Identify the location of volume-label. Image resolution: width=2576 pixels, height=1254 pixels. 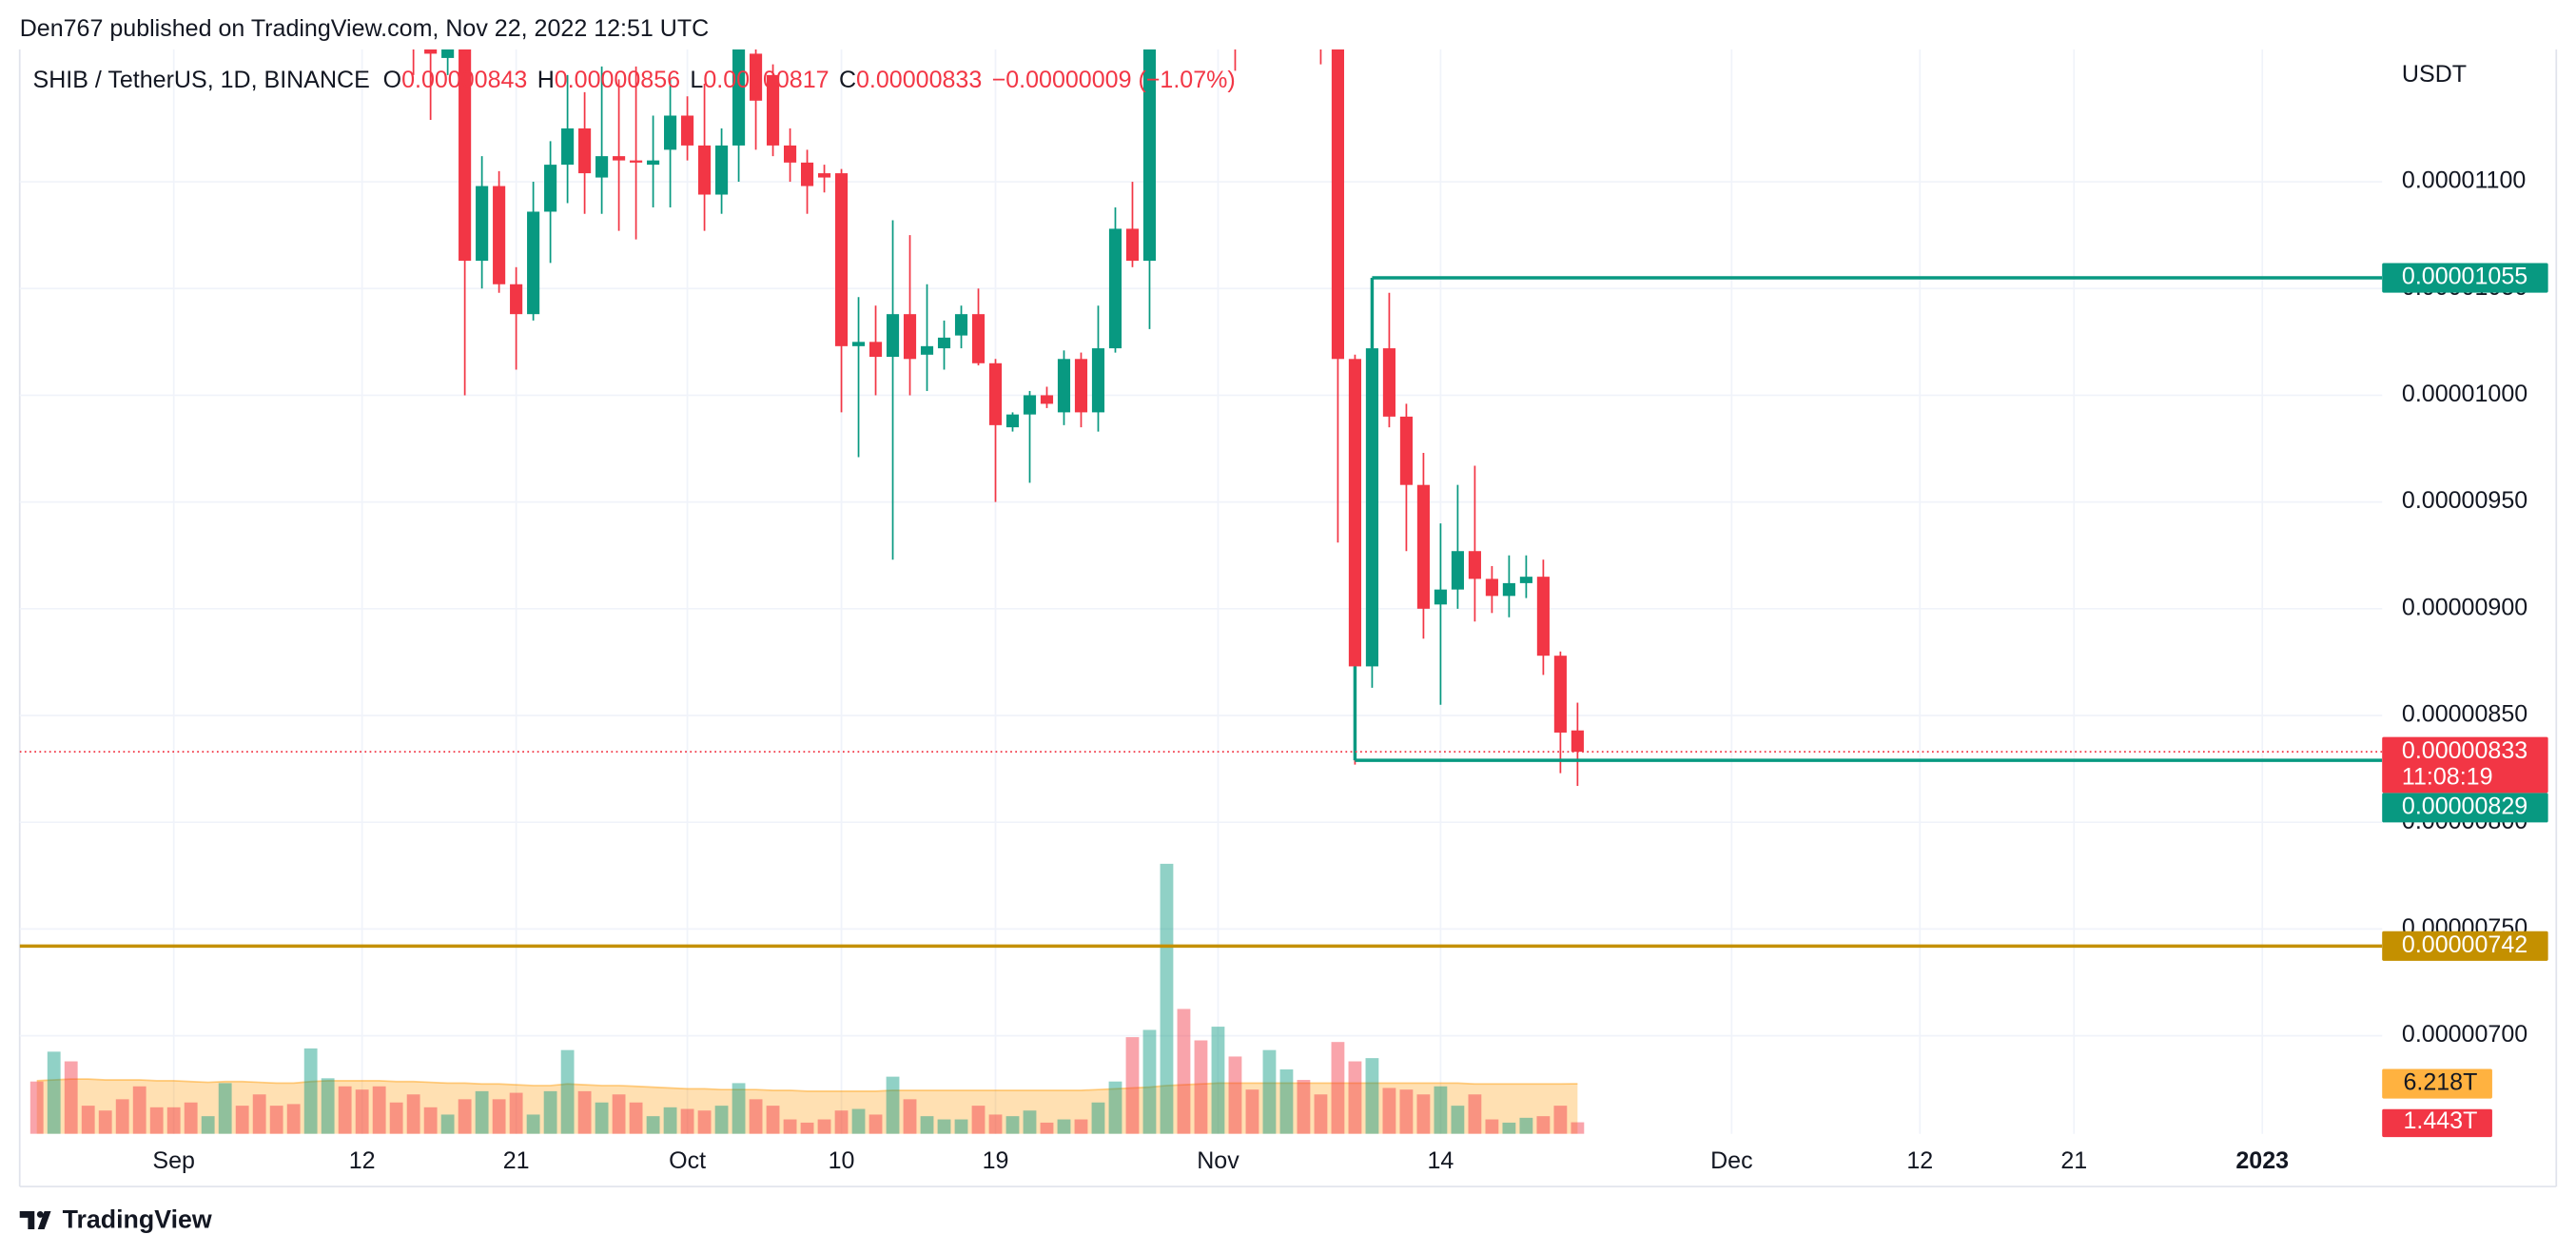
(2437, 1123).